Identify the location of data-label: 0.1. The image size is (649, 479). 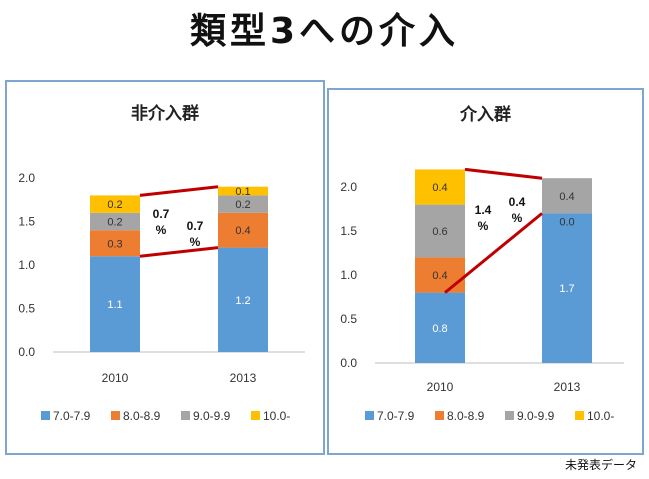
(242, 192).